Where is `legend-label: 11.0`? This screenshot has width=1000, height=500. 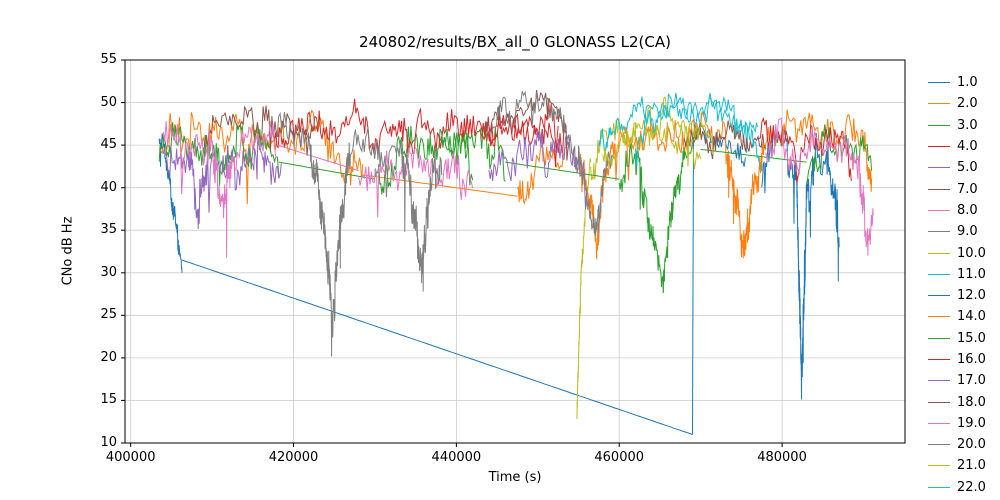
legend-label: 11.0 is located at coordinates (971, 274).